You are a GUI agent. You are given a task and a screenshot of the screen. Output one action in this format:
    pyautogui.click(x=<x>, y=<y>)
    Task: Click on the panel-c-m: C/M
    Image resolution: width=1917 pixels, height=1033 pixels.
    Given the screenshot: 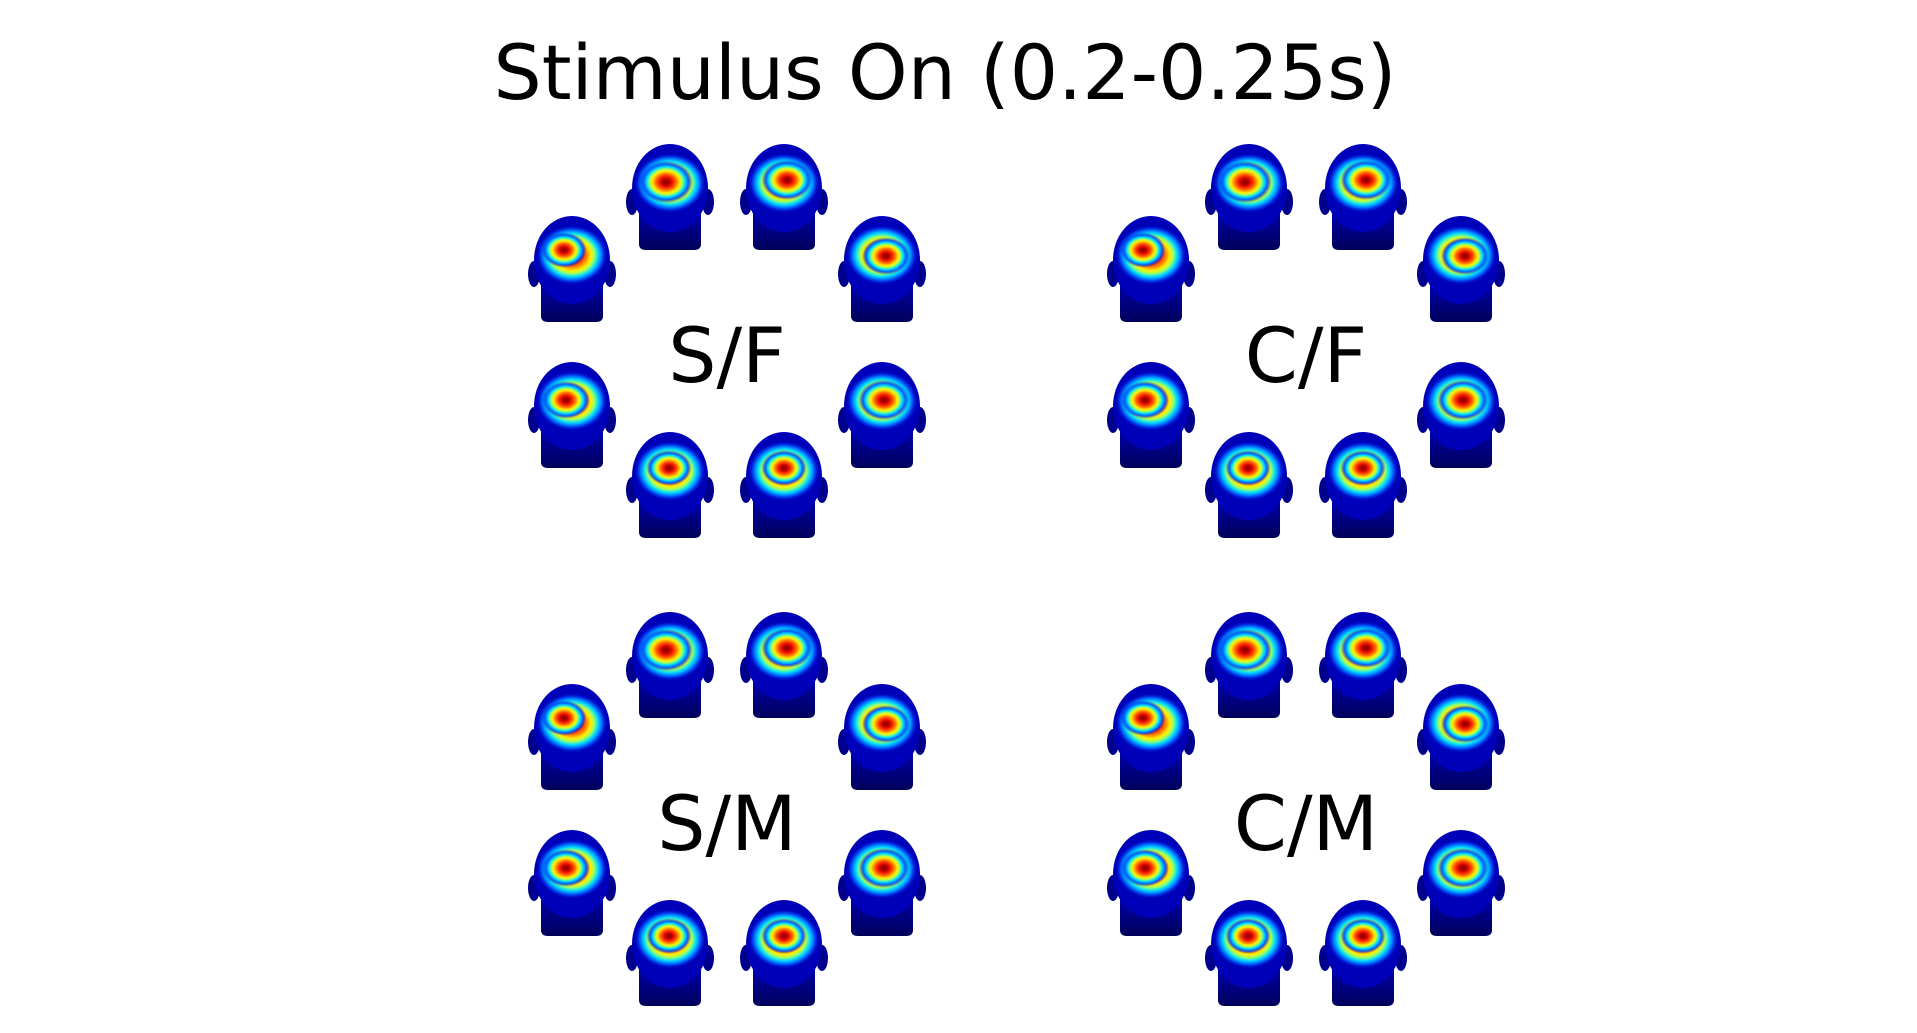 What is the action you would take?
    pyautogui.click(x=1306, y=809)
    